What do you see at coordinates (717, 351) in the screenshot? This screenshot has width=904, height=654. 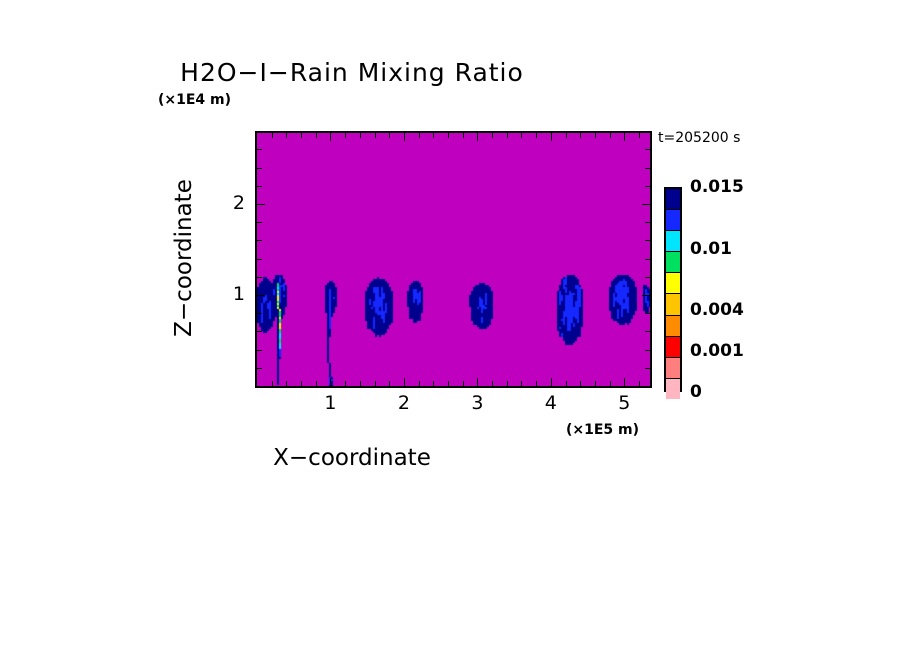 I see `colorbar-tick-label: 0.001` at bounding box center [717, 351].